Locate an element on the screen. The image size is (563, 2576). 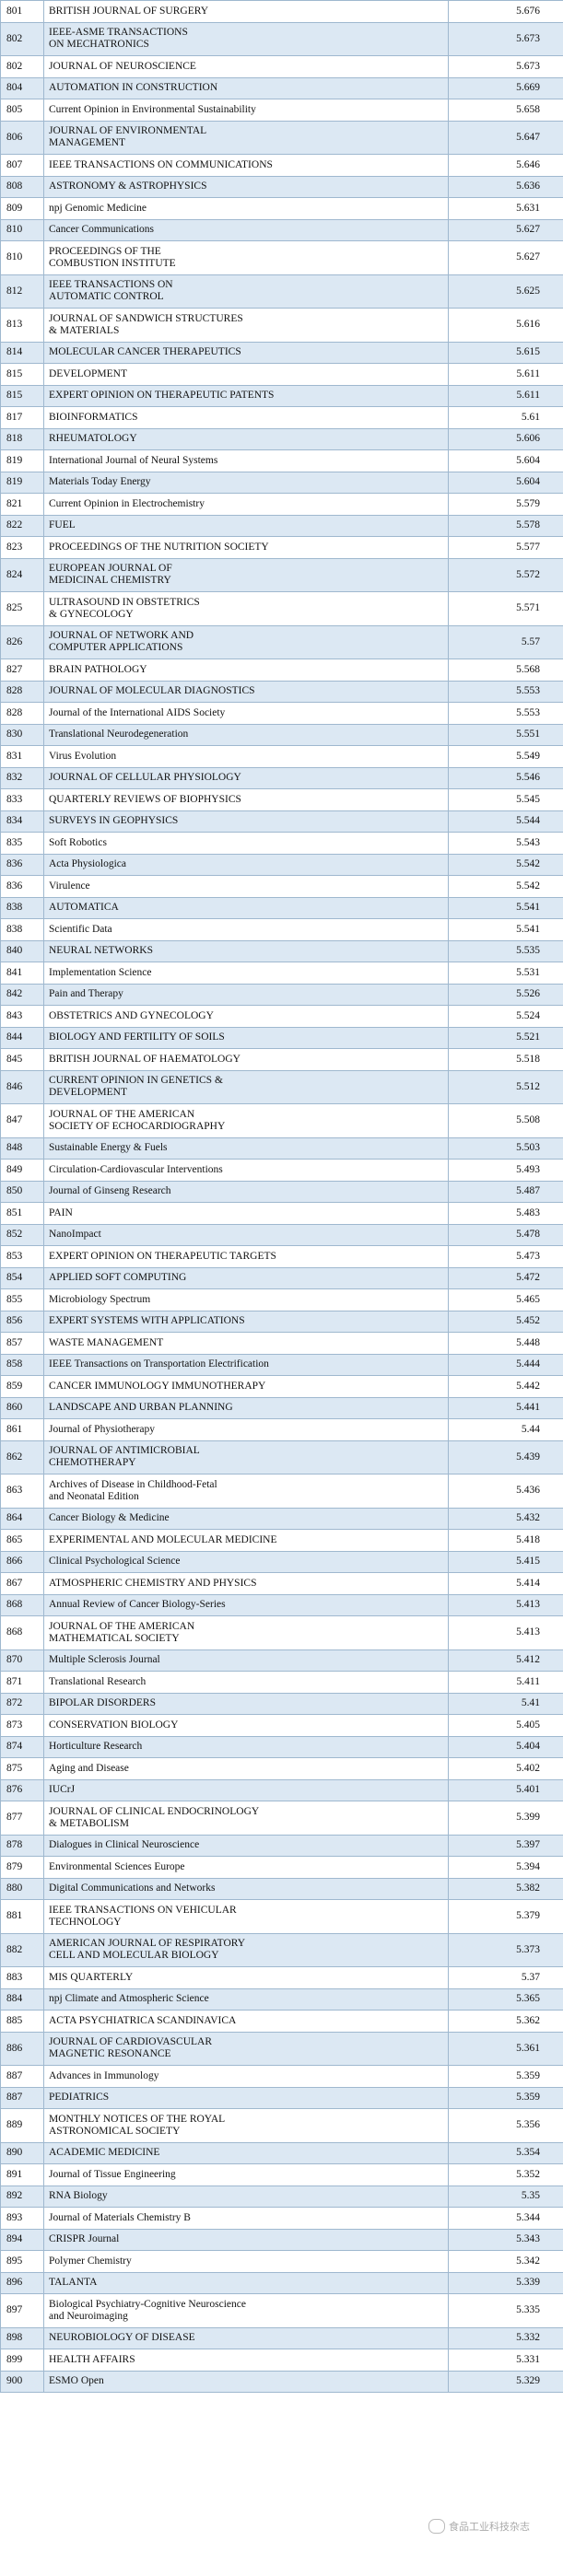
table-row: 873 CONSERVATION BIOLOGY 5.405 is located at coordinates (281, 1725).